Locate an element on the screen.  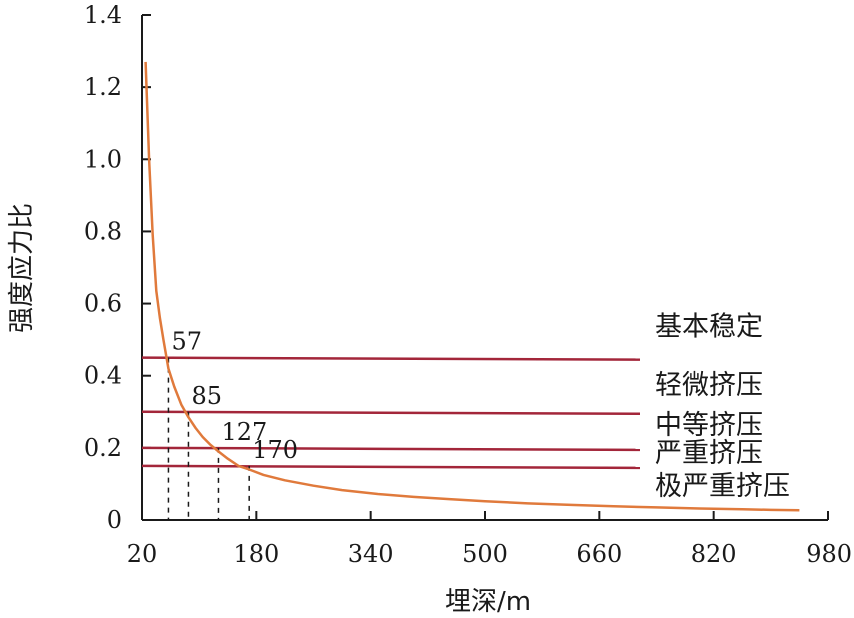
x-tick-label: 500 is located at coordinates (485, 554).